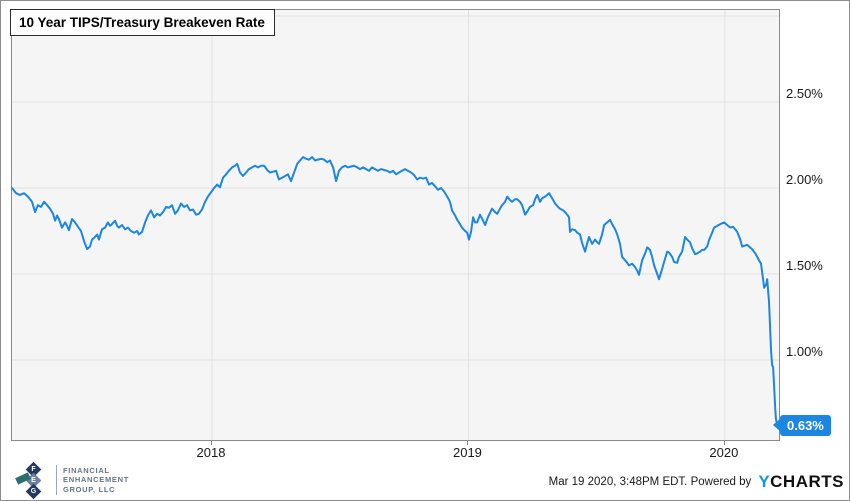 Image resolution: width=850 pixels, height=501 pixels. I want to click on ycharts-logo-y: Y, so click(764, 481).